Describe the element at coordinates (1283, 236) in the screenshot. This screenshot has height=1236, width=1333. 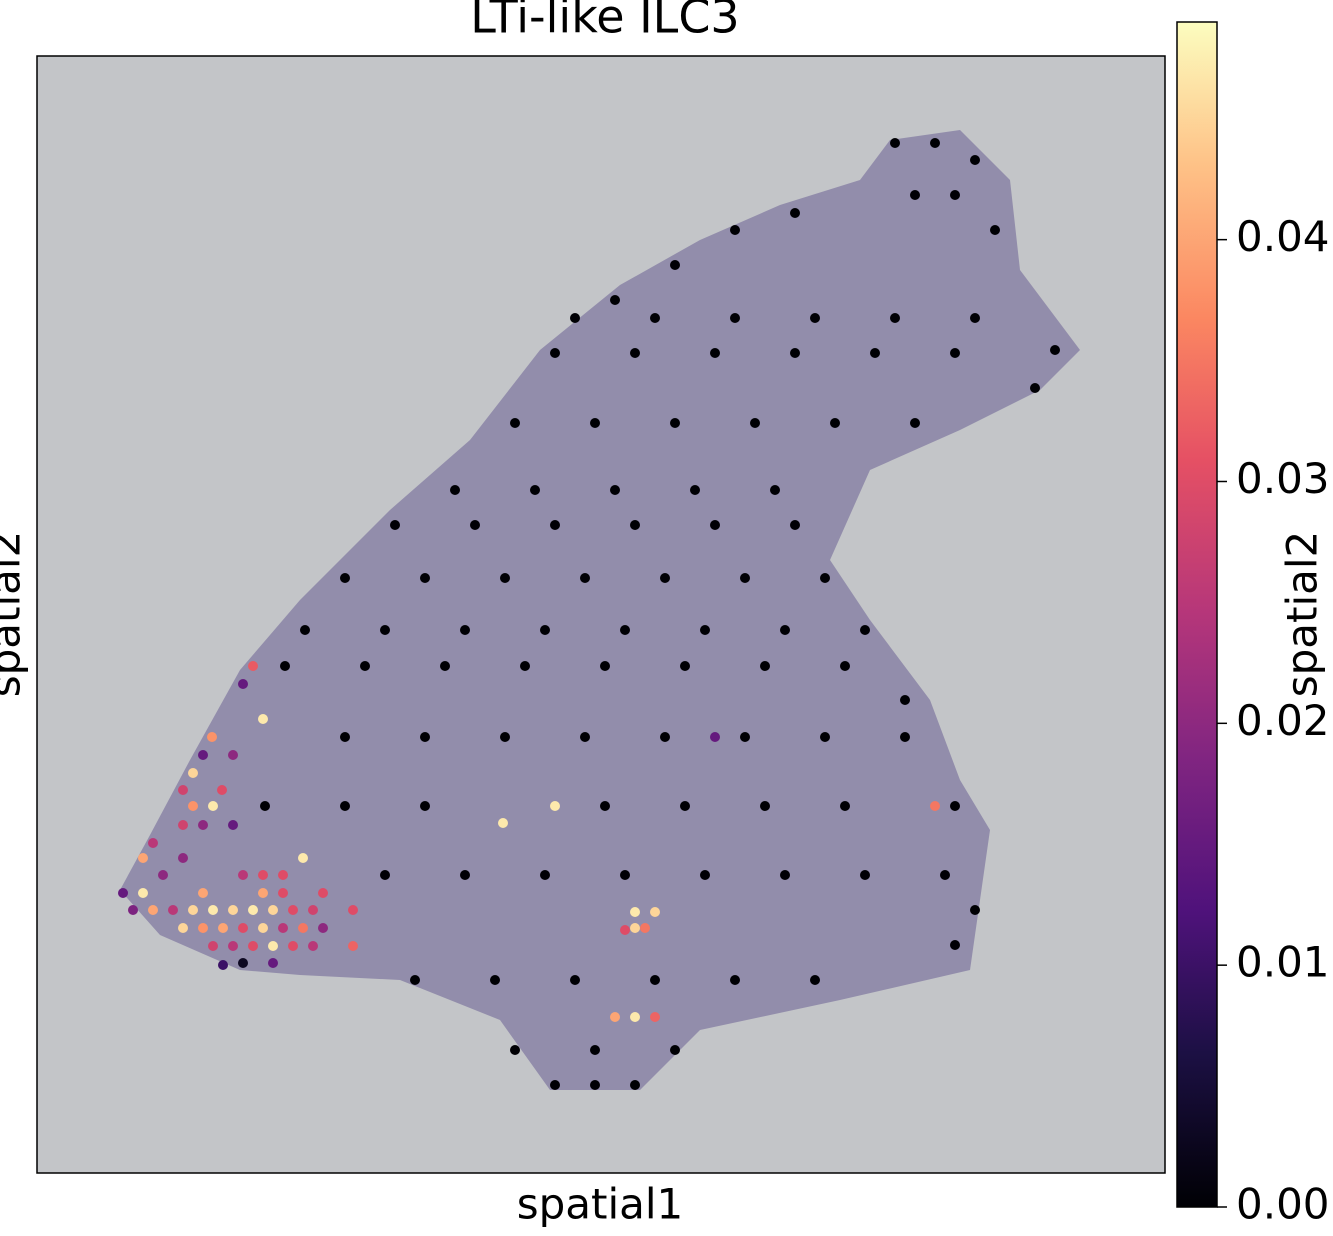
I see `colorbar-tick-label: 0.04` at that location.